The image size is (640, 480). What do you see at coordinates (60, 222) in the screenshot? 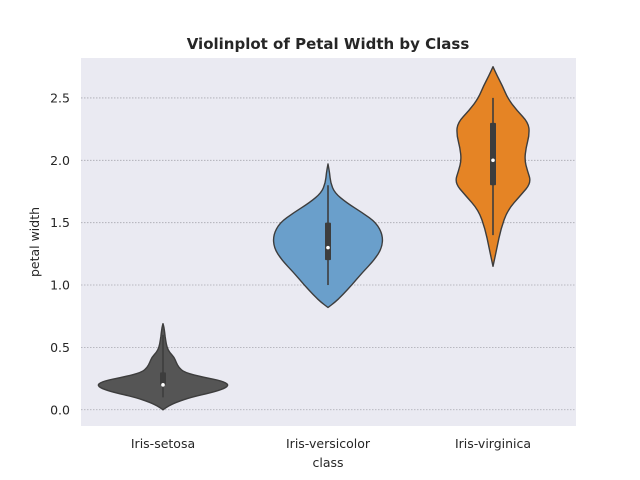
I see `y-tick-label: 1.5` at bounding box center [60, 222].